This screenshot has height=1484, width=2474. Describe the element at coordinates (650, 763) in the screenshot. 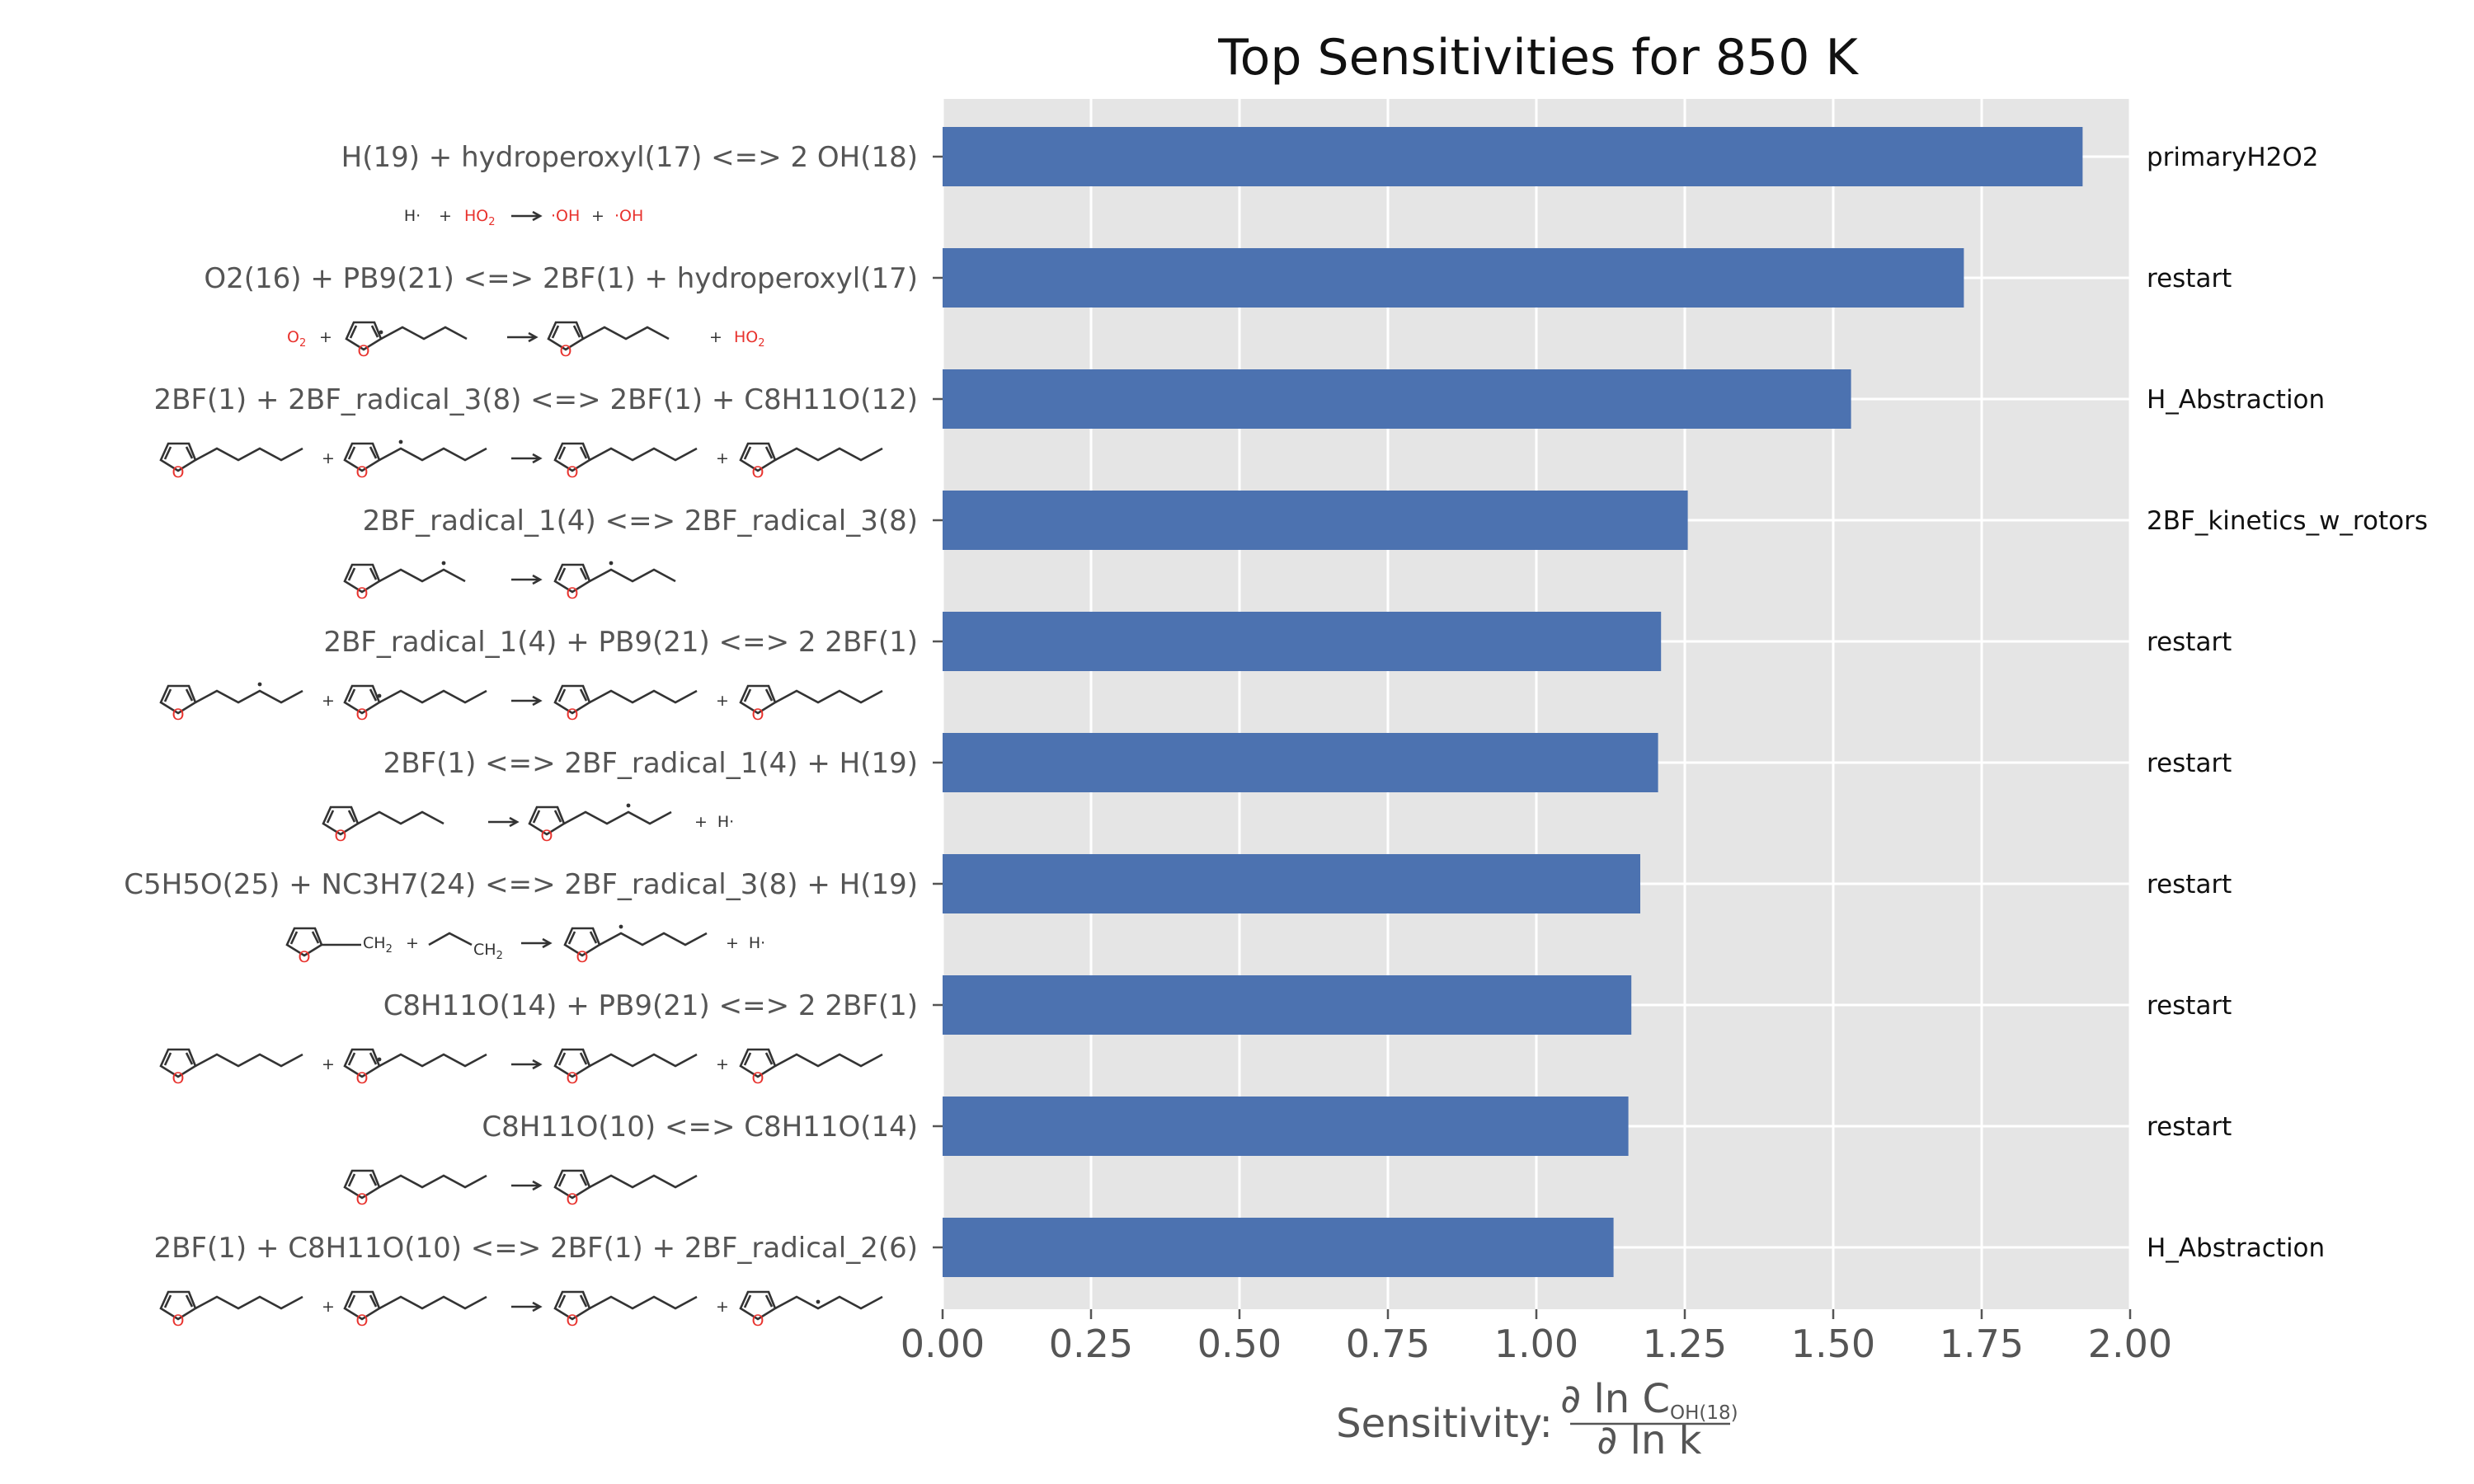

I see `reaction-label: 2BF(1) <=> 2BF_radical_1(4) + H(19)` at that location.